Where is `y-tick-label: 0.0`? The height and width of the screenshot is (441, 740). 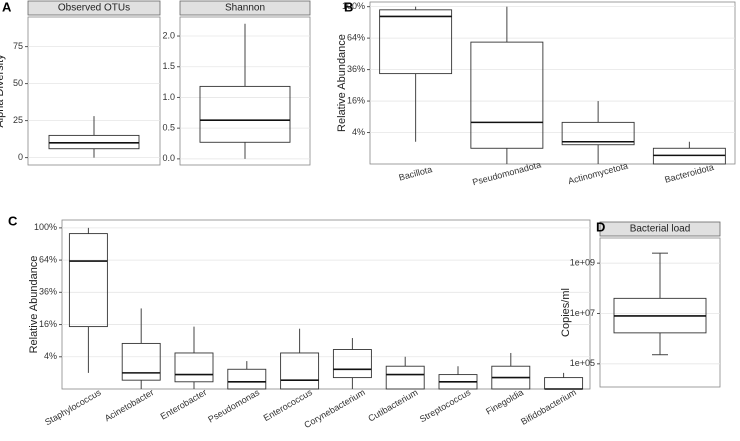
y-tick-label: 0.0 is located at coordinates (168, 158).